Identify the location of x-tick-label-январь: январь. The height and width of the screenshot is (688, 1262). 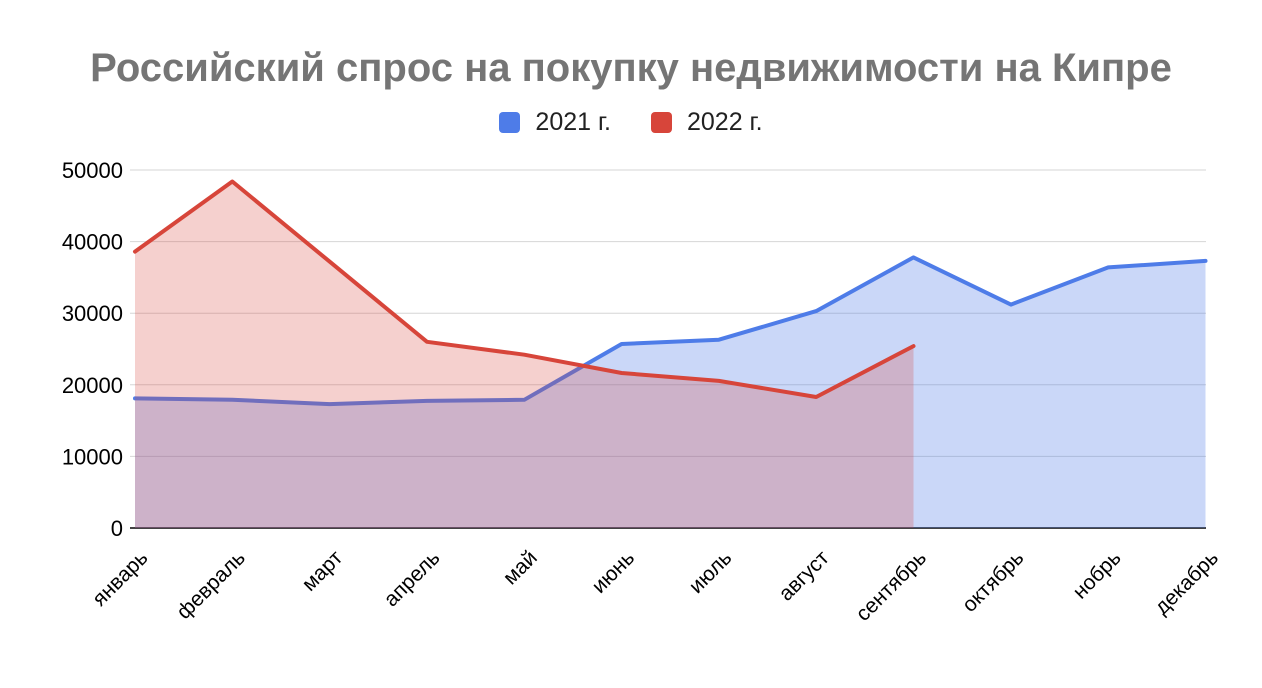
(120, 578).